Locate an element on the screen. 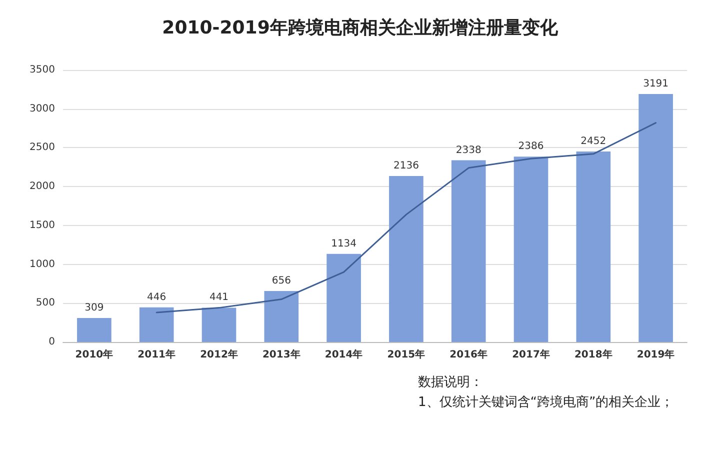 This screenshot has width=720, height=460. data-label: 1134 is located at coordinates (344, 244).